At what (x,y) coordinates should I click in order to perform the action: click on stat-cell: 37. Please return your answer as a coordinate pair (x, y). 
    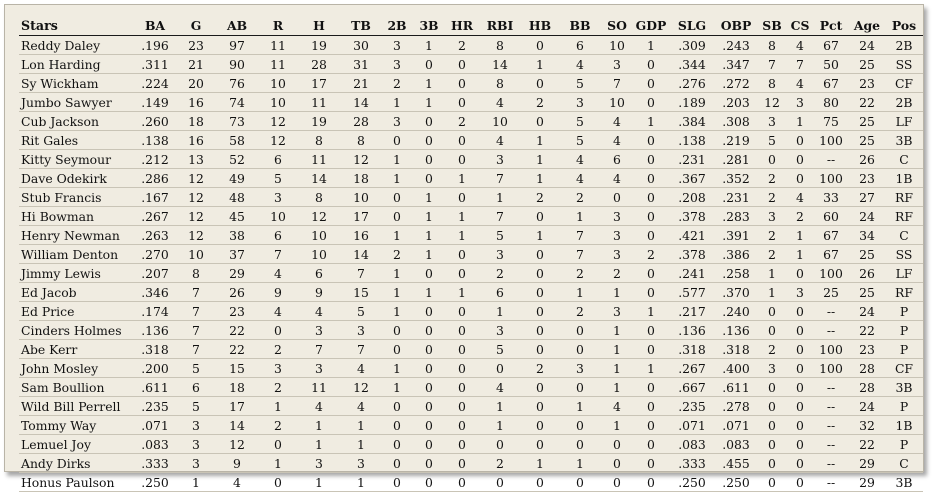
    Looking at the image, I should click on (237, 254).